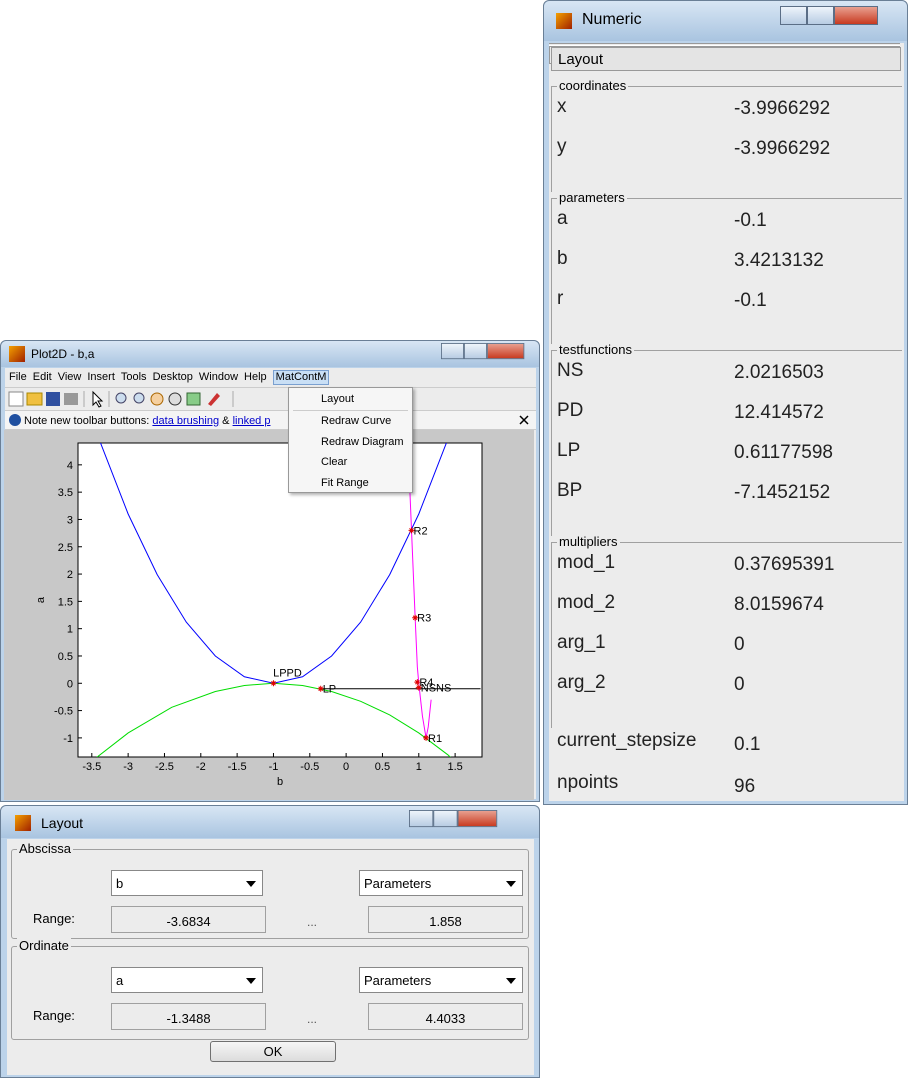 The width and height of the screenshot is (908, 1078). What do you see at coordinates (362, 441) in the screenshot?
I see `menu-item: Redraw Diagram` at bounding box center [362, 441].